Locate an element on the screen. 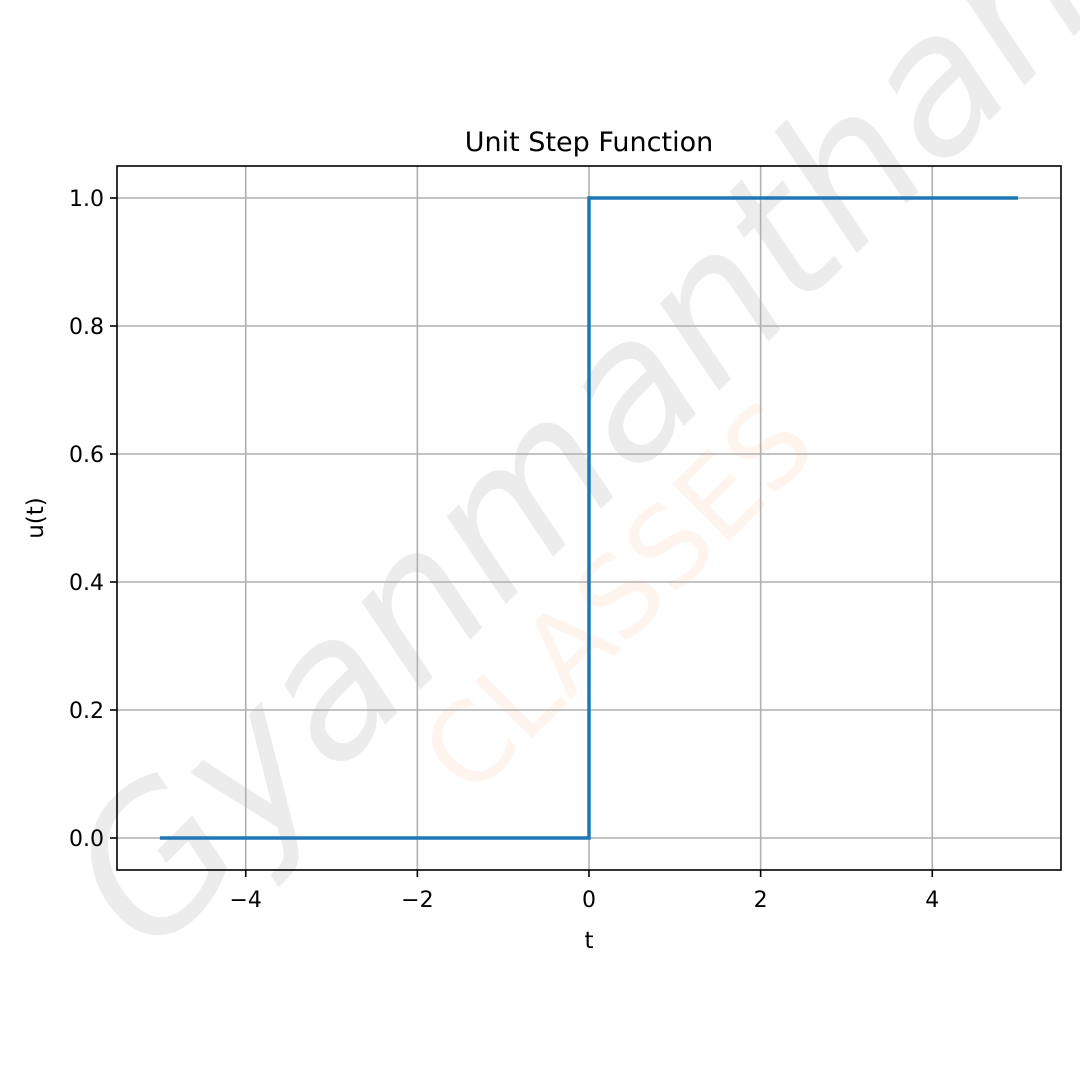 The height and width of the screenshot is (1080, 1080). y-tick-label: 0.4 is located at coordinates (86, 583).